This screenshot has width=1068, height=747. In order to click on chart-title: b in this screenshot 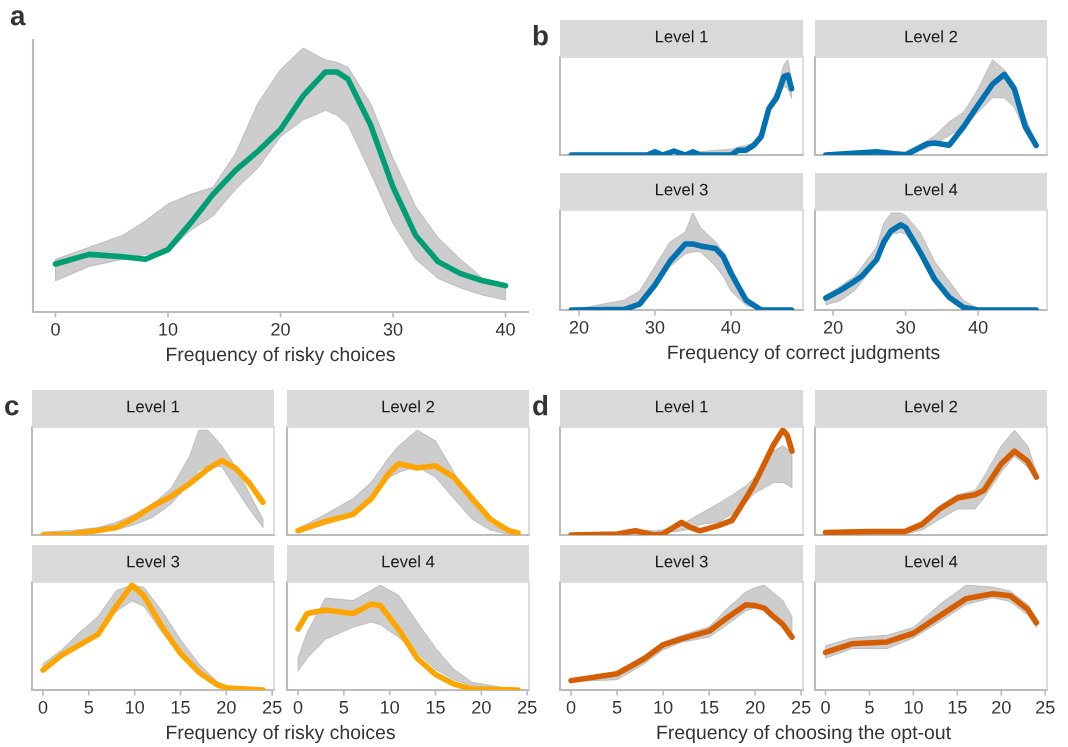, I will do `click(540, 35)`.